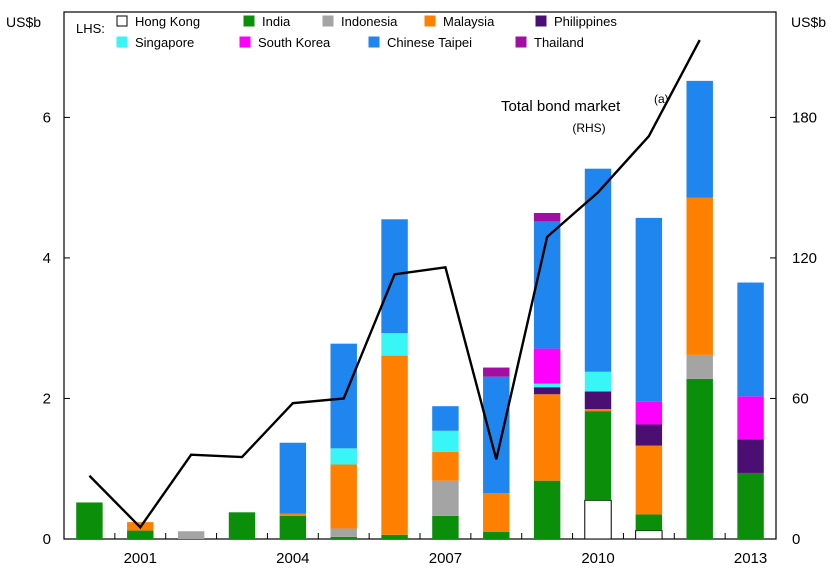  What do you see at coordinates (585, 21) in the screenshot?
I see `legend-label: Philippines` at bounding box center [585, 21].